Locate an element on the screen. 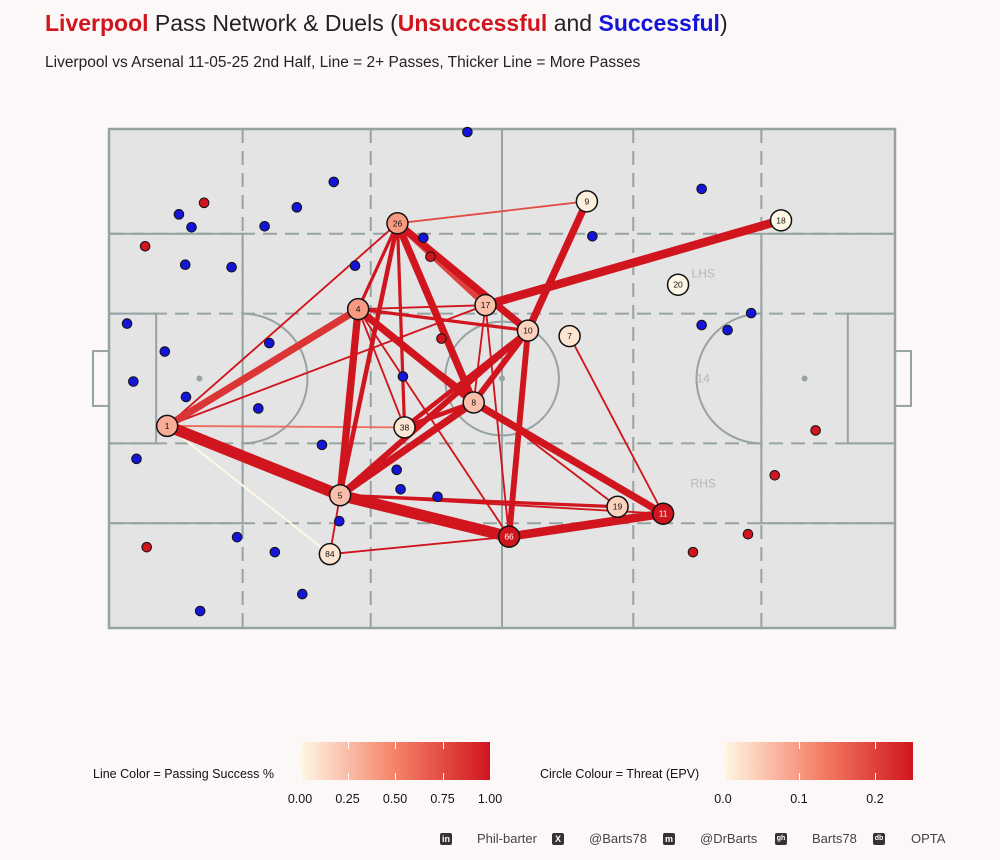 The image size is (1000, 860). player-node-18: 18 is located at coordinates (781, 220).